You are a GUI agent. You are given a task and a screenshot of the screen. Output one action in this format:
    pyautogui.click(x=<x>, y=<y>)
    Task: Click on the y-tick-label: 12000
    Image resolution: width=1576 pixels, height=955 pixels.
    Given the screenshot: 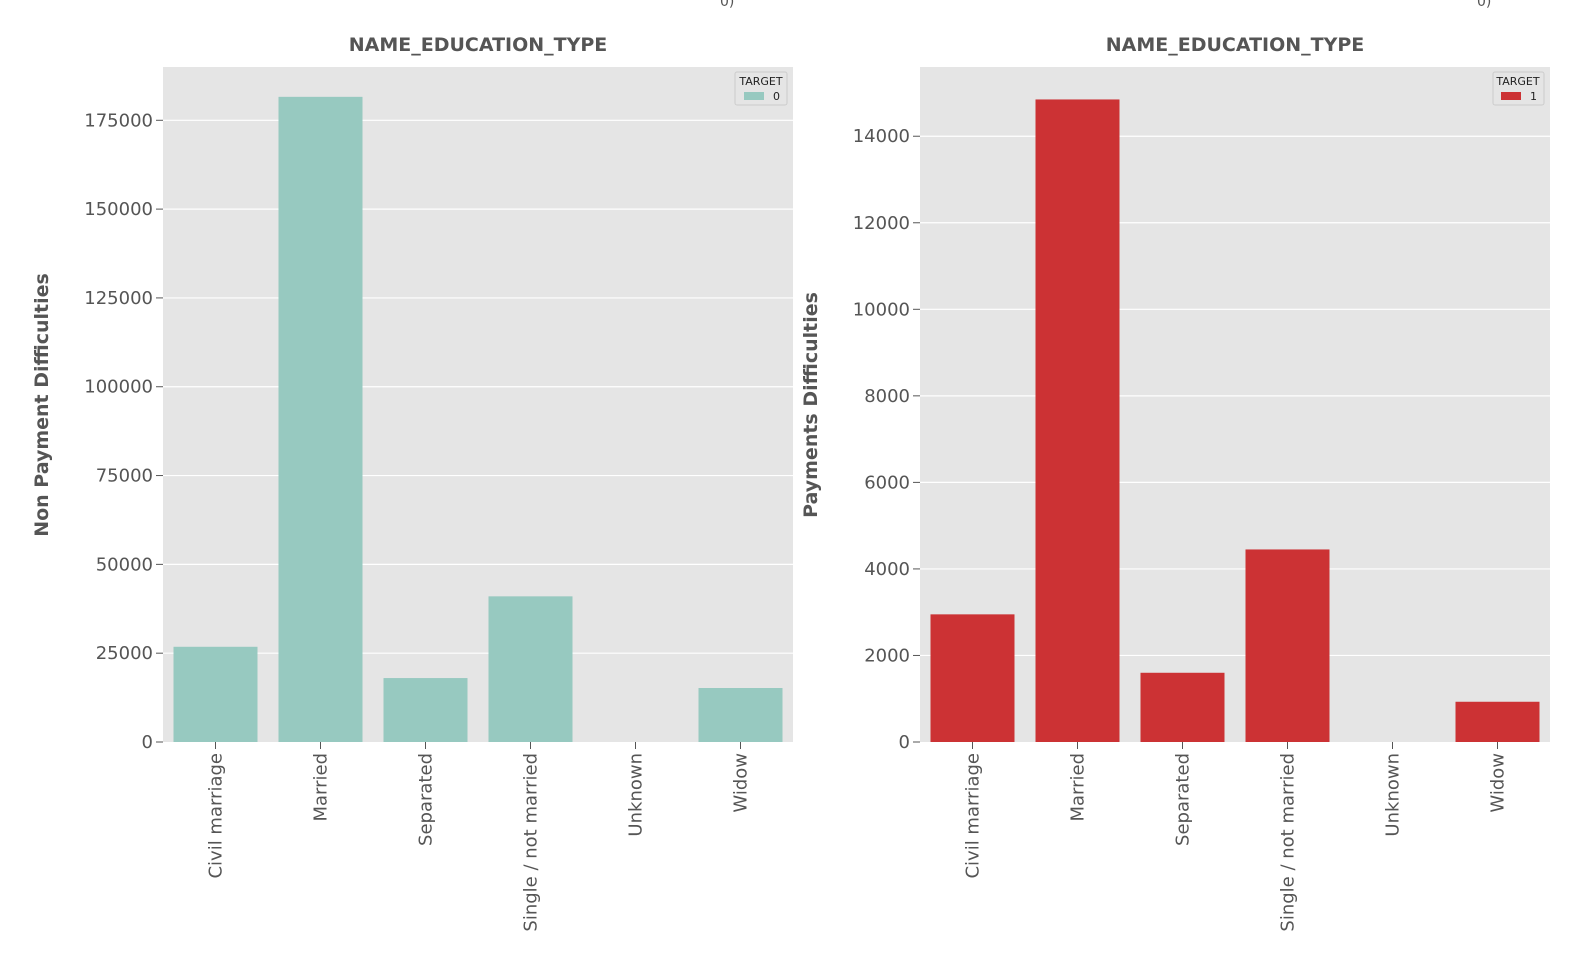 What is the action you would take?
    pyautogui.click(x=881, y=223)
    